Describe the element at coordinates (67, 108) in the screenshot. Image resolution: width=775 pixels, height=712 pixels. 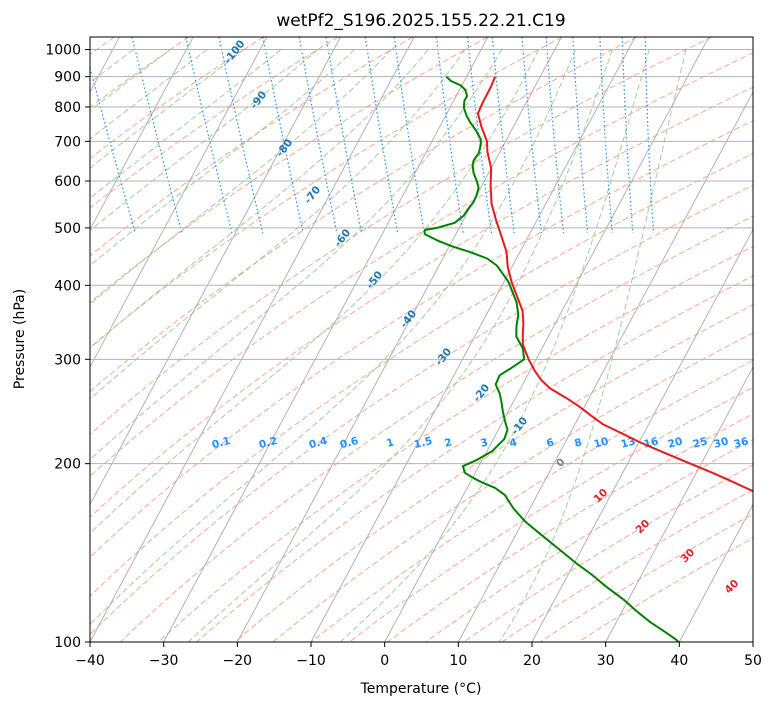
I see `y-tick-label: 800` at that location.